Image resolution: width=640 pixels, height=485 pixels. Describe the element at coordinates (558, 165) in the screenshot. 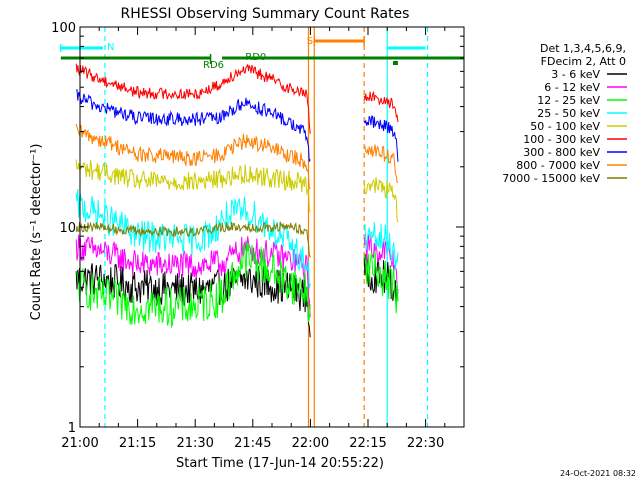

I see `legend-label-7: 800 - 7000 keV` at that location.